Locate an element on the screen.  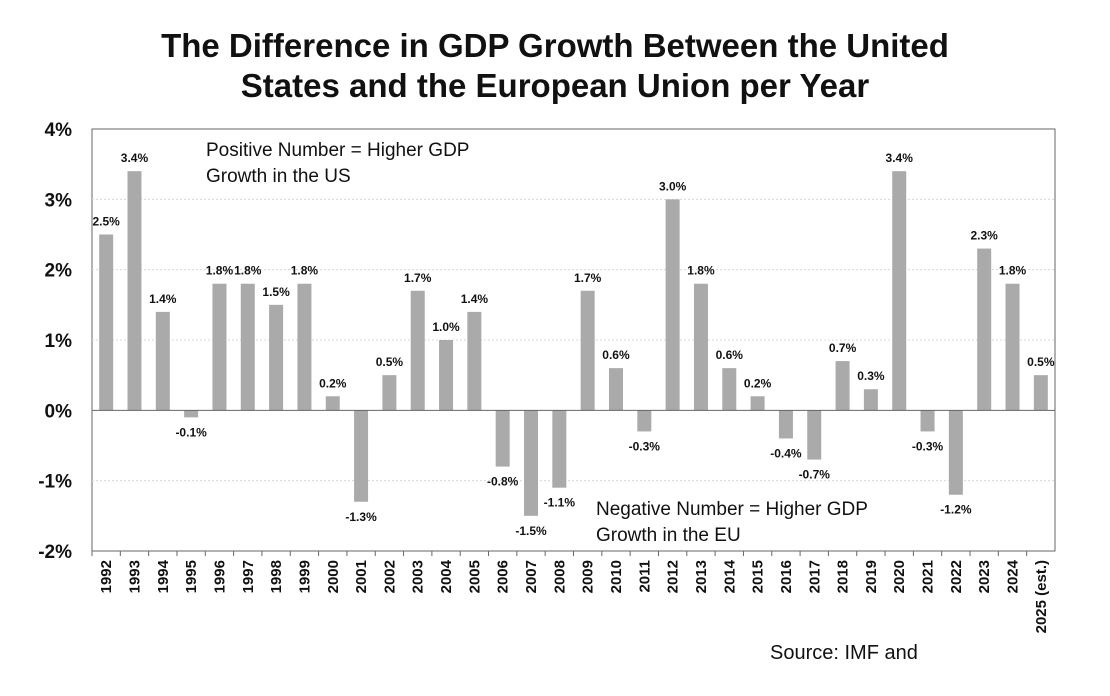
x-tick-label-2024: 2024 is located at coordinates (1013, 576).